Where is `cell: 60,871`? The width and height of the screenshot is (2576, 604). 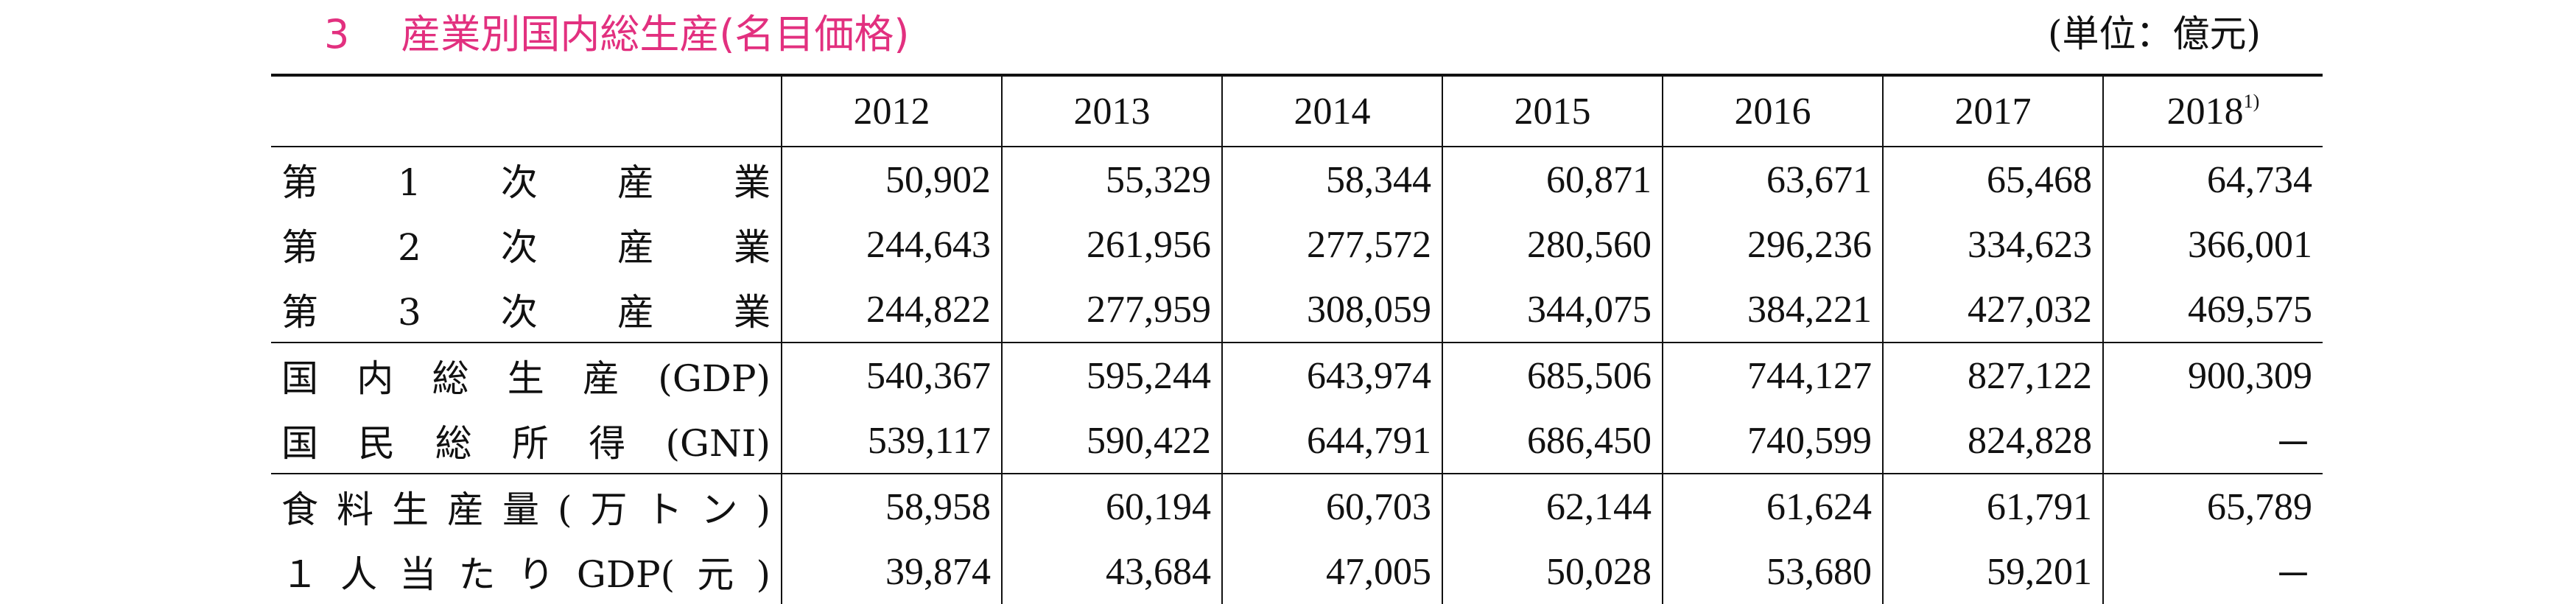 cell: 60,871 is located at coordinates (1552, 179).